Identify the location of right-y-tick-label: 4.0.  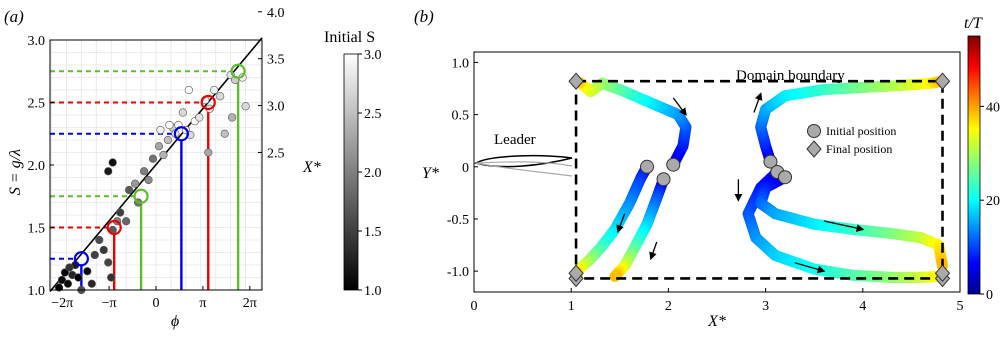
(276, 13).